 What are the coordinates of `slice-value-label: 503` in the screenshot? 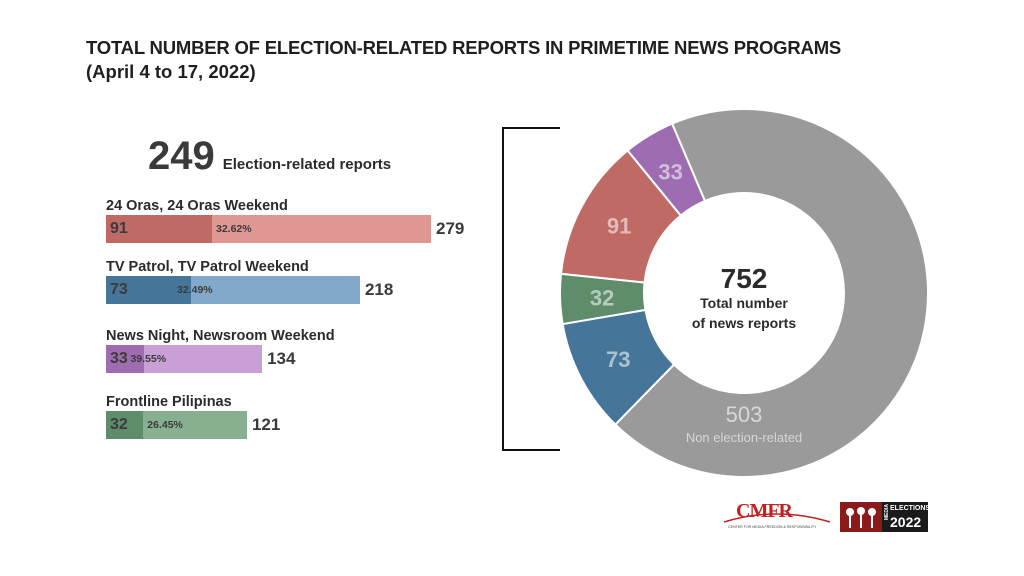 It's located at (744, 414).